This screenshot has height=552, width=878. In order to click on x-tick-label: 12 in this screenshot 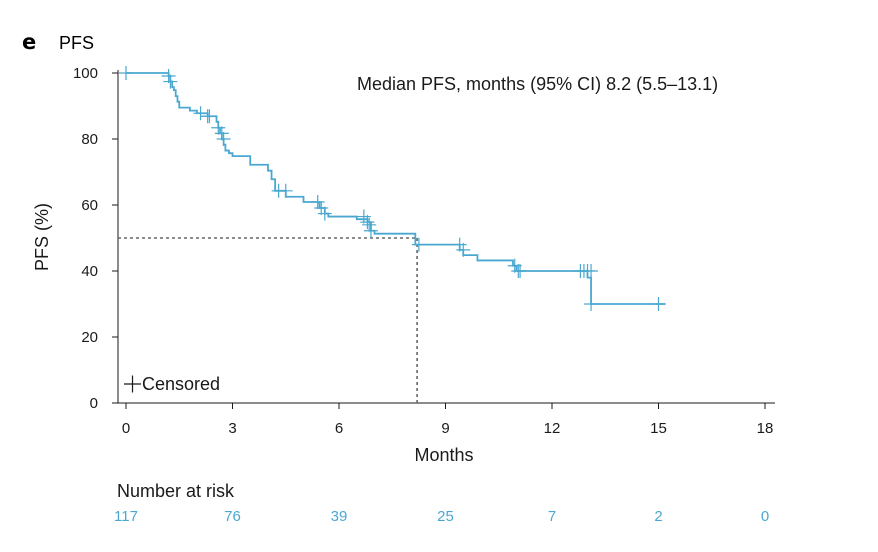, I will do `click(552, 428)`.